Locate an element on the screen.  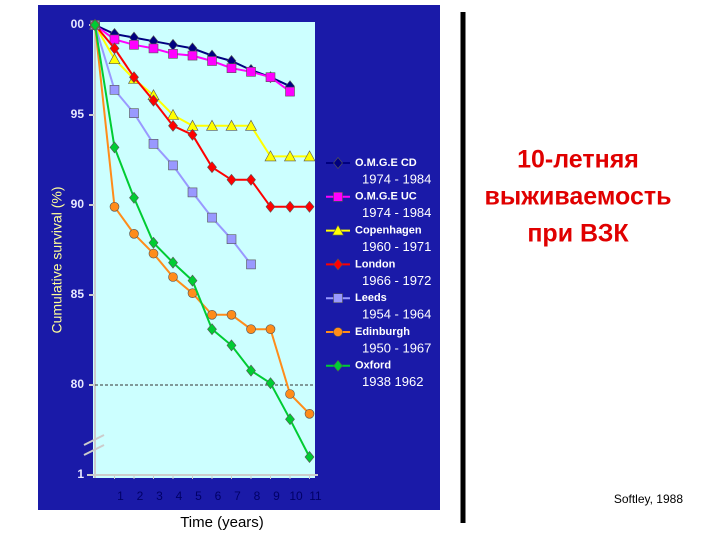
legend-label: Leeds is located at coordinates (371, 298).